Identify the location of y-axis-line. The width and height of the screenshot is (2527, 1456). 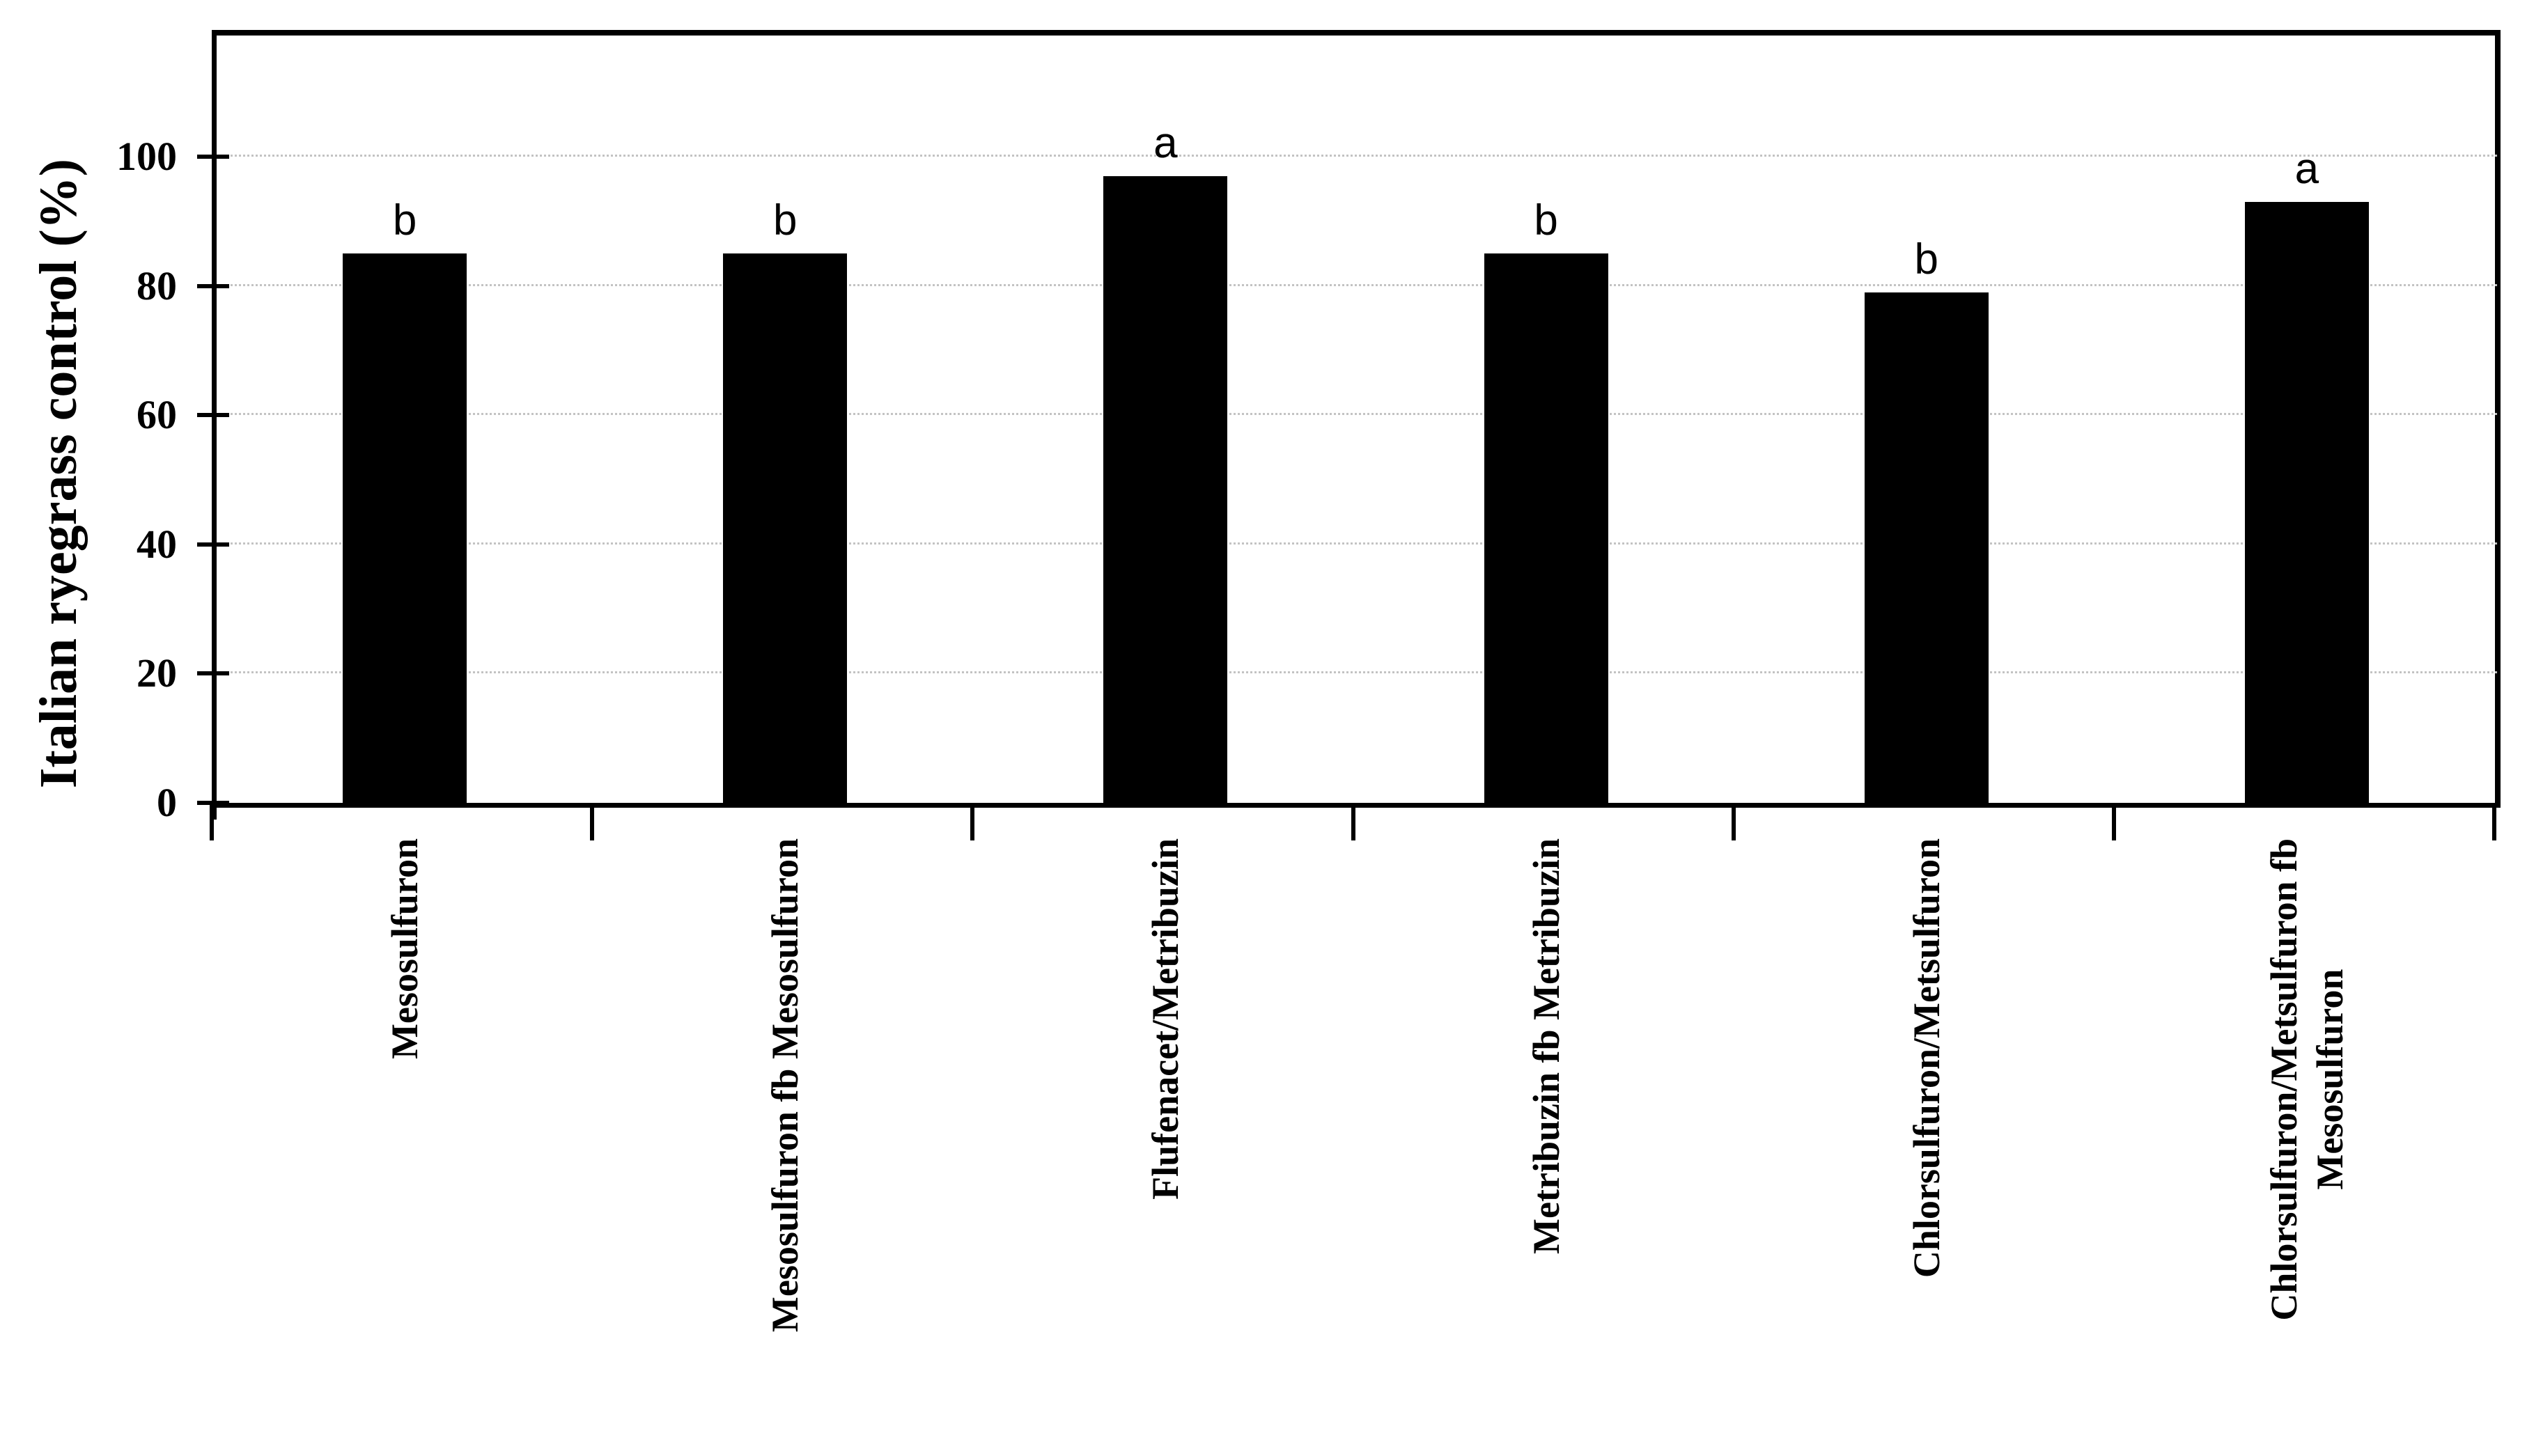
(214, 425).